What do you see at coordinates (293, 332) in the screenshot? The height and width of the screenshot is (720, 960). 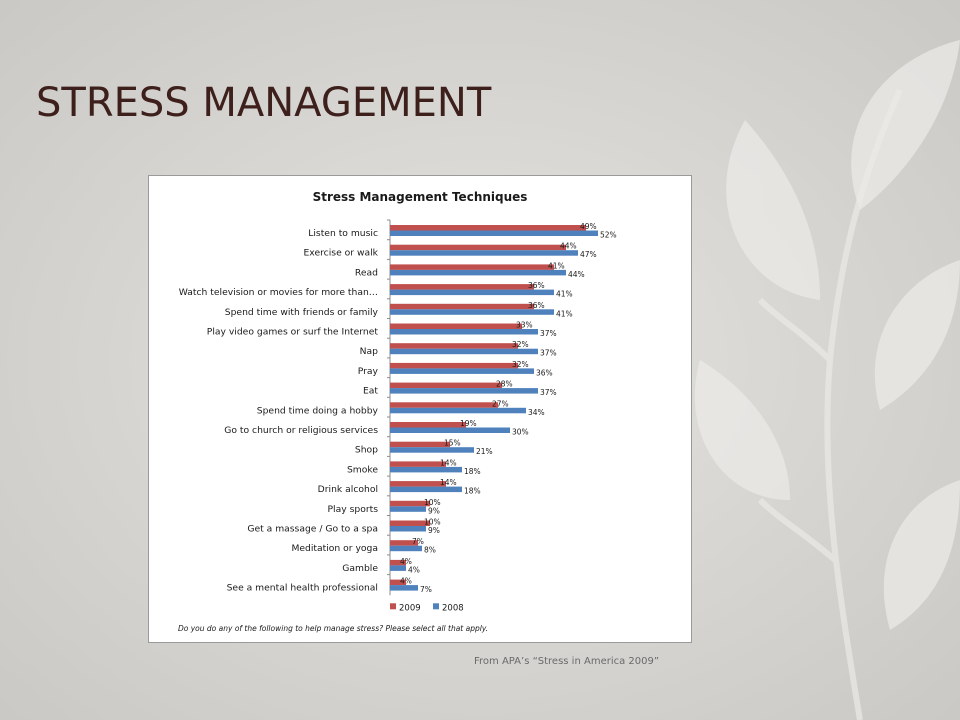 I see `category-label: Play video games or surf the Internet` at bounding box center [293, 332].